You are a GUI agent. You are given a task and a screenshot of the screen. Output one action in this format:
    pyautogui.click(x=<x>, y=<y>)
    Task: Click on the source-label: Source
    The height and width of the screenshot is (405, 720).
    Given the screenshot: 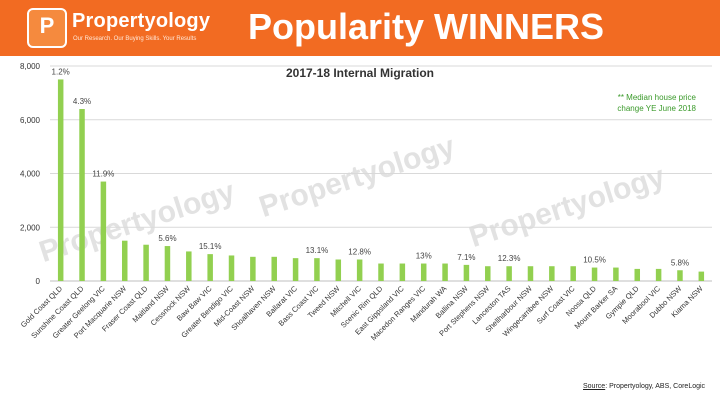 What is the action you would take?
    pyautogui.click(x=594, y=386)
    